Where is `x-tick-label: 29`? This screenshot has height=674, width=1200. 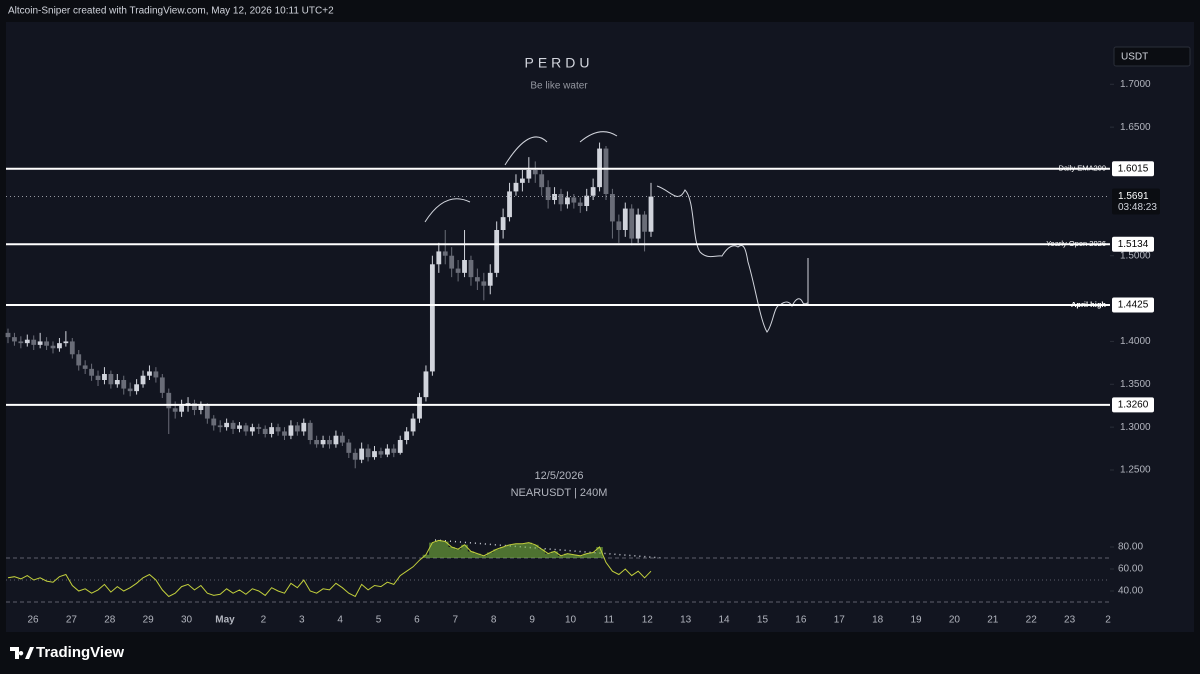
x-tick-label: 29 is located at coordinates (149, 620).